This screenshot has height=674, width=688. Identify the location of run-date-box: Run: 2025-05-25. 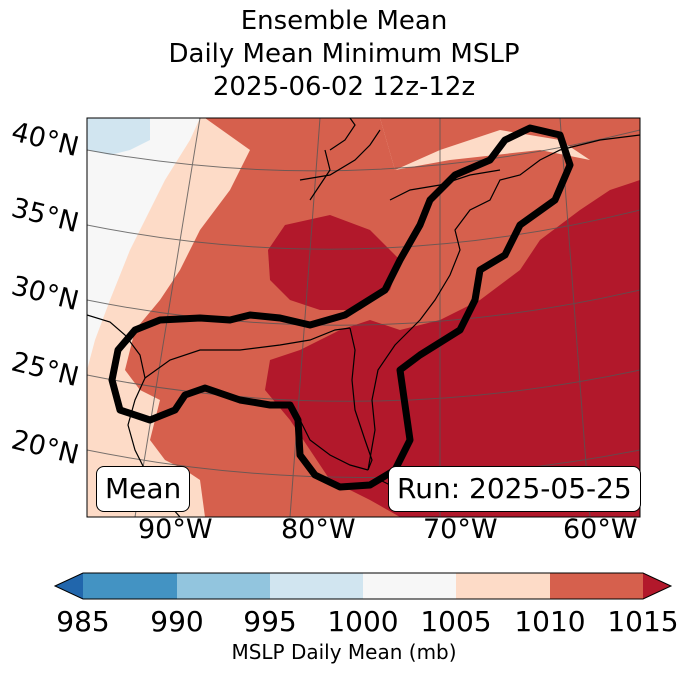
(514, 489).